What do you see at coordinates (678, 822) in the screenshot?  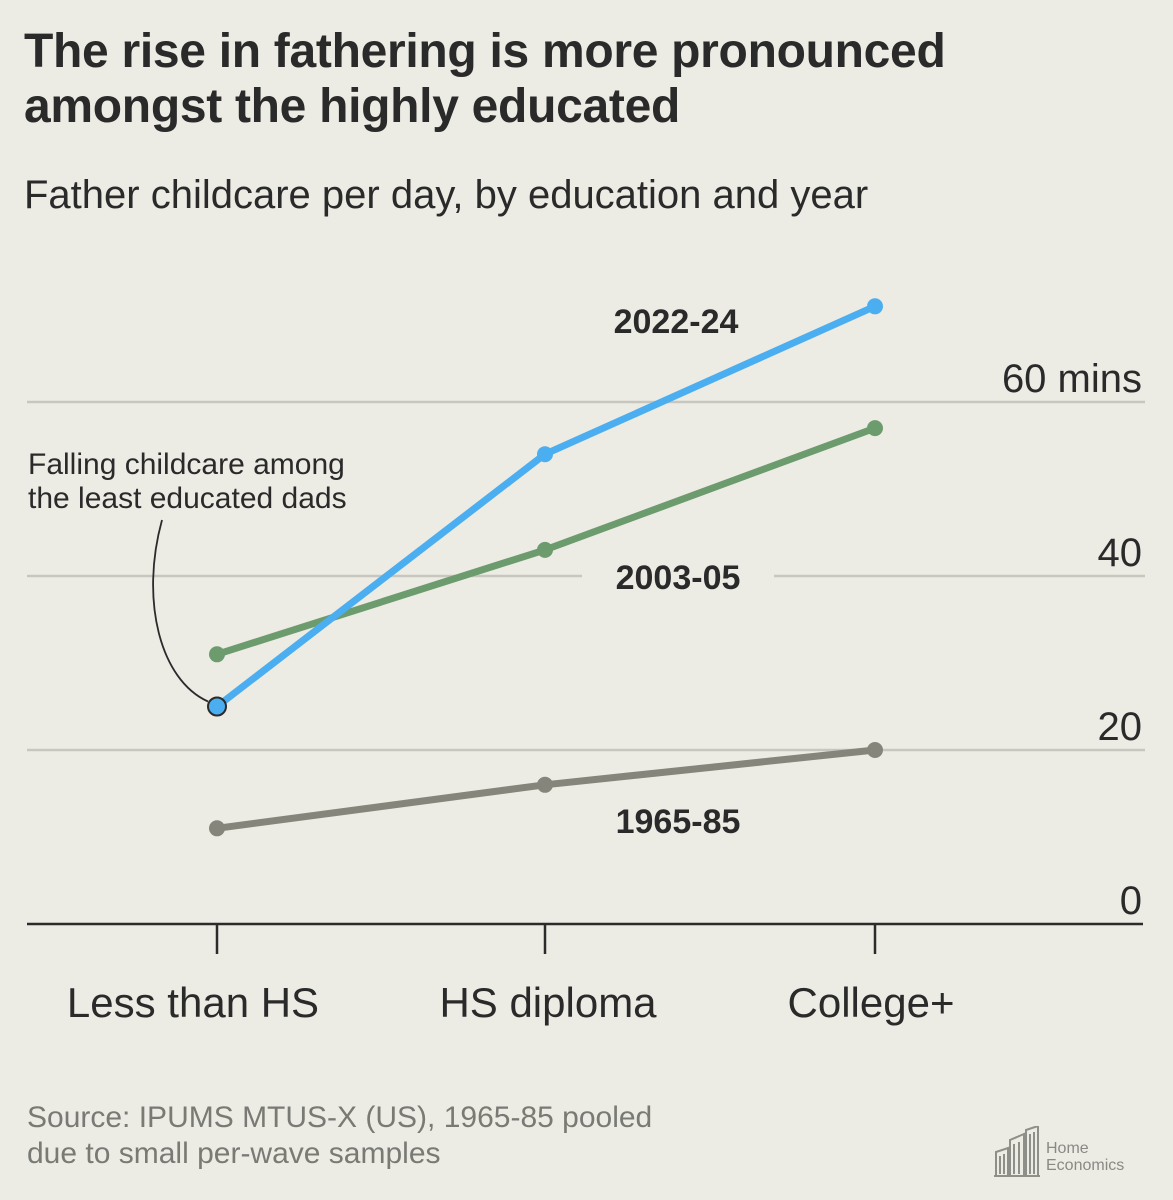 I see `series-label: 1965-85` at bounding box center [678, 822].